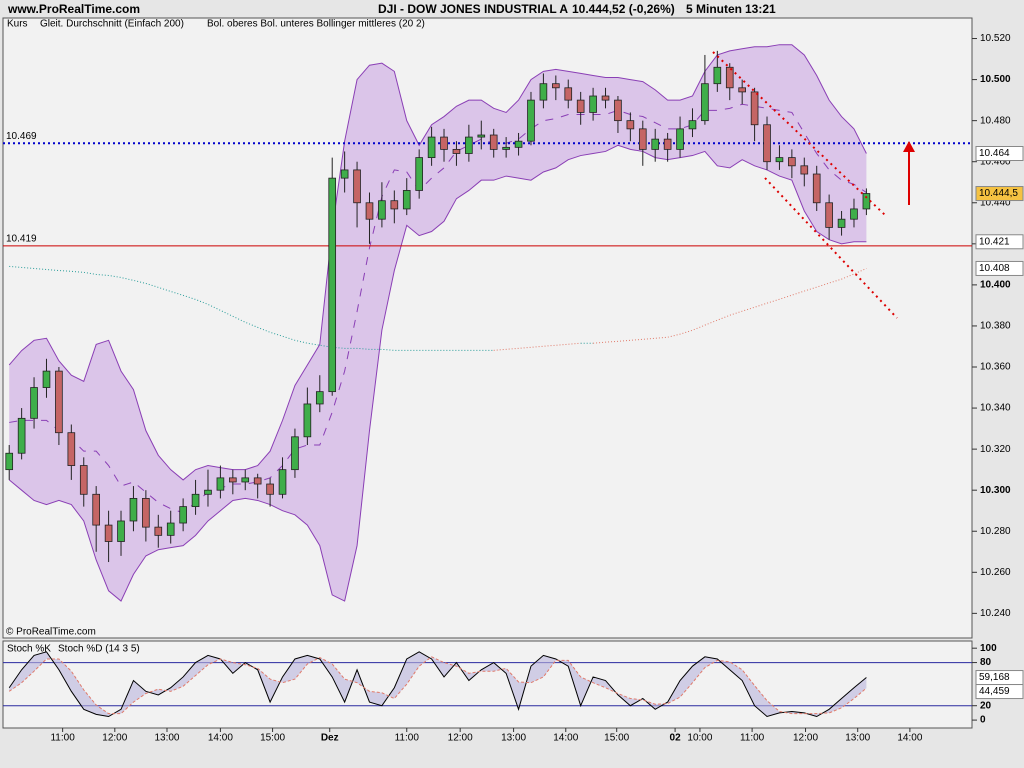 This screenshot has height=768, width=1024. I want to click on value-box-label: 10.444,5, so click(998, 193).